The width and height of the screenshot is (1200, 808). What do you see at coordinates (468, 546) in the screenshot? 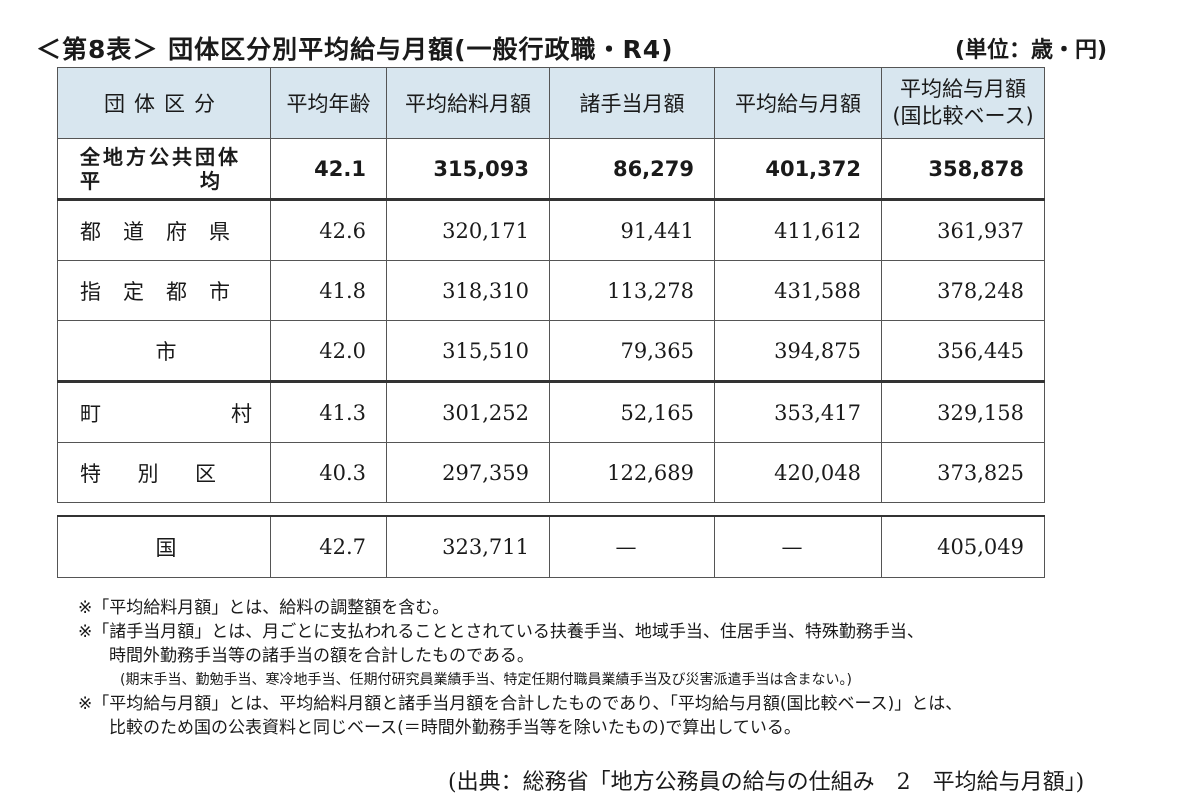
I see `cell-salary: 323,711` at bounding box center [468, 546].